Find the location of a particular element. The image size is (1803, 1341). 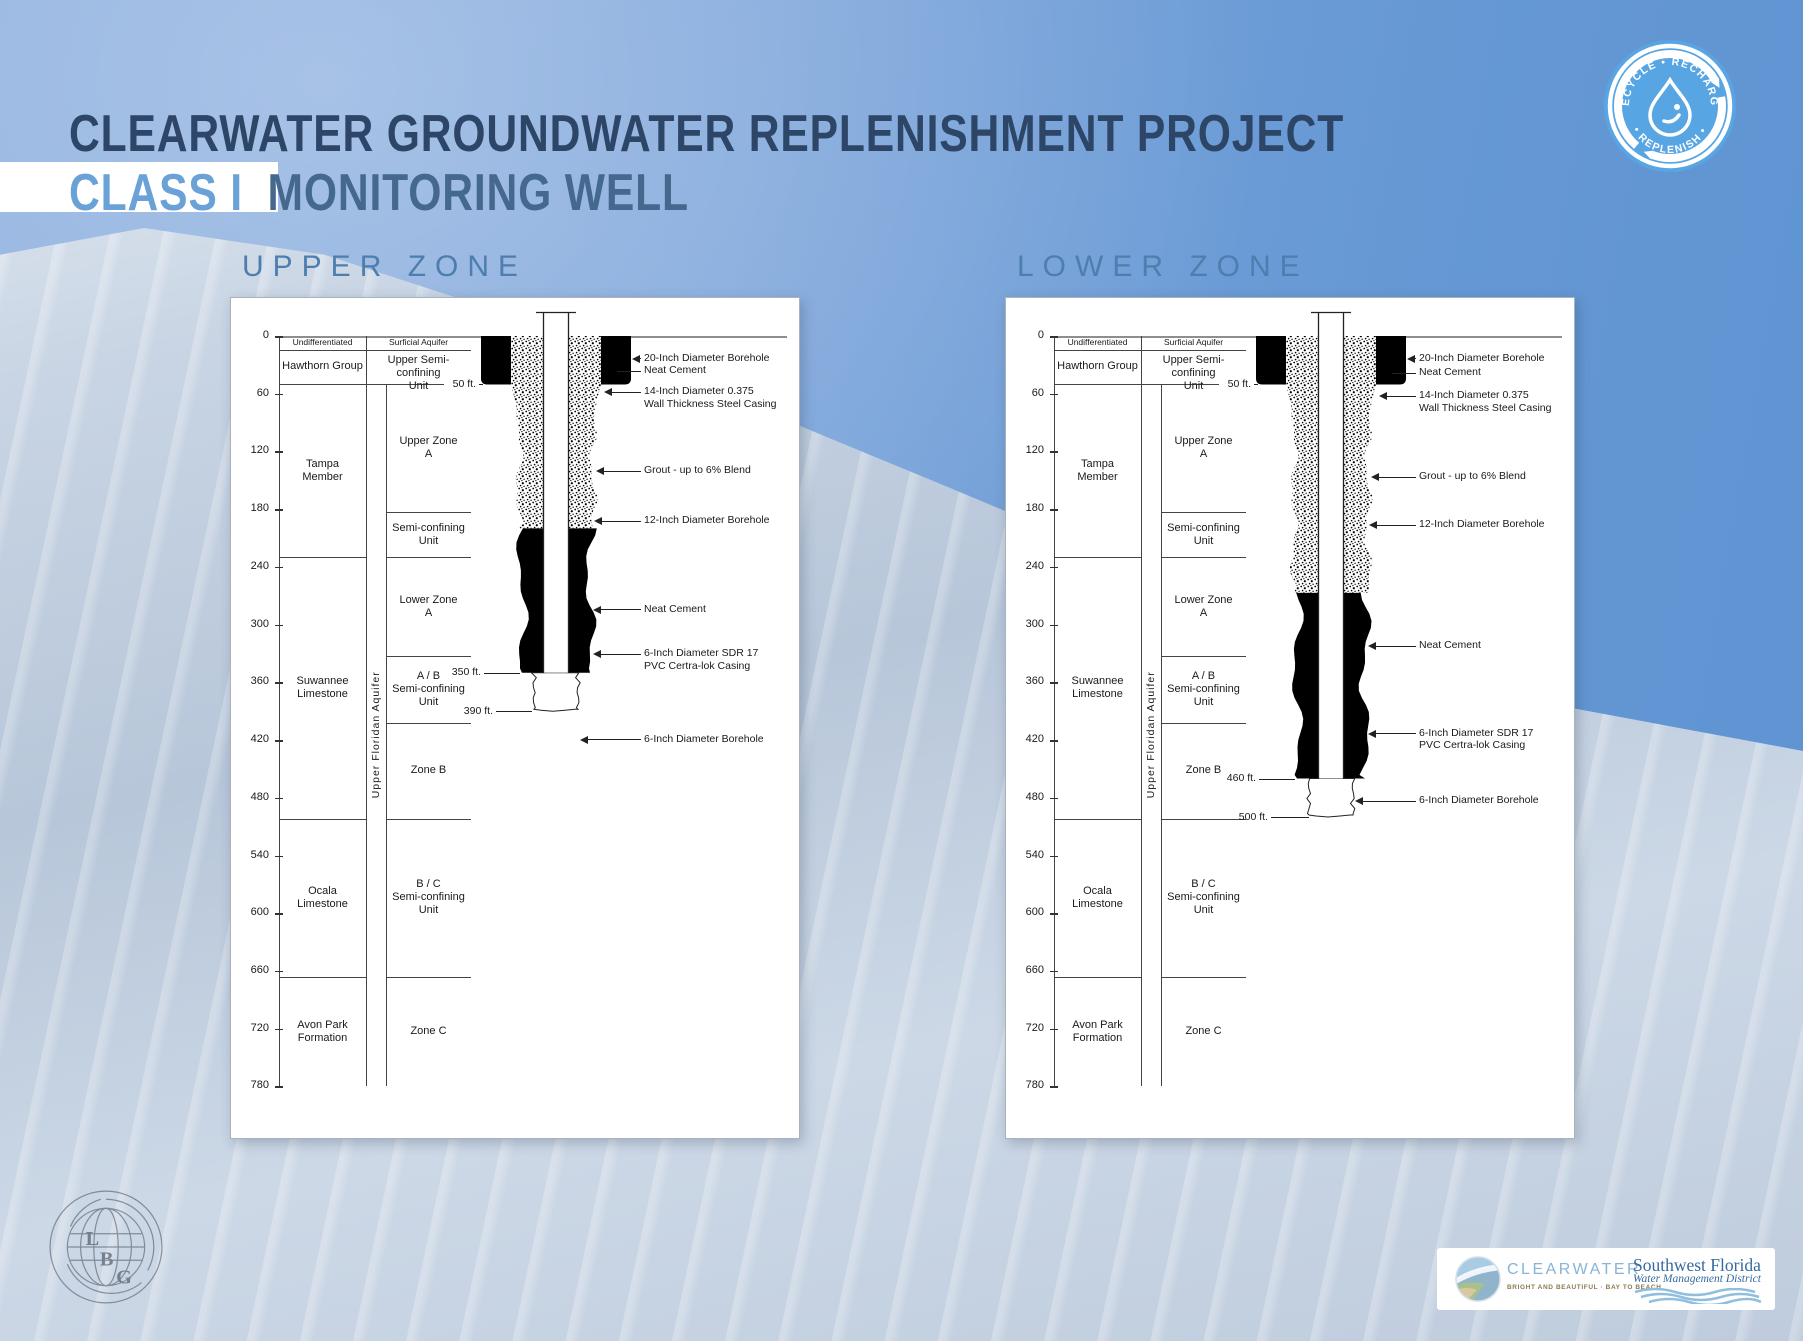

badge-ring is located at coordinates (1670, 106).